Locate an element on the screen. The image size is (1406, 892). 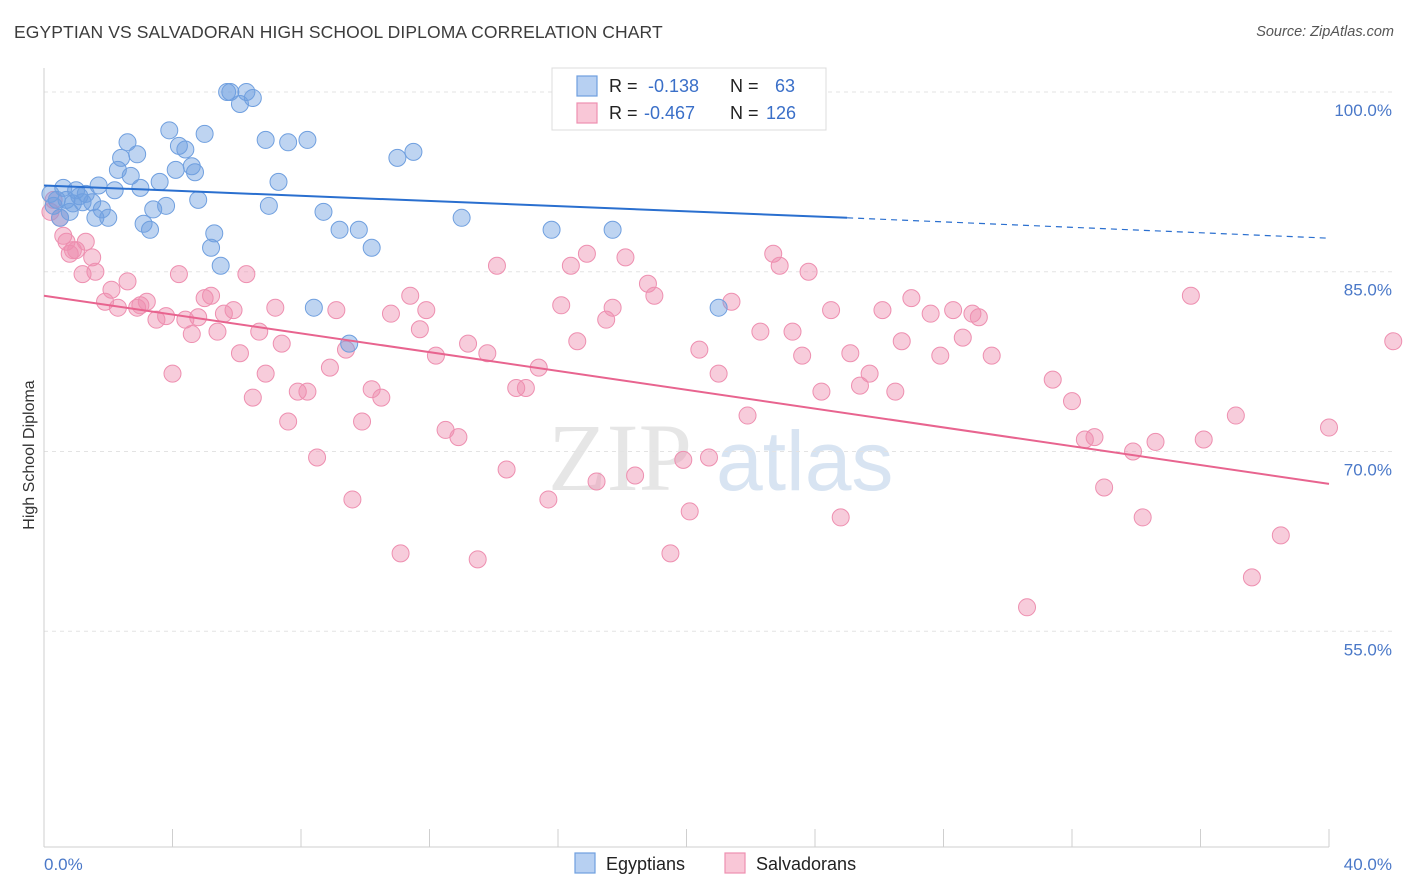
y-tick-label-1: 85.0% is located at coordinates (1368, 290).